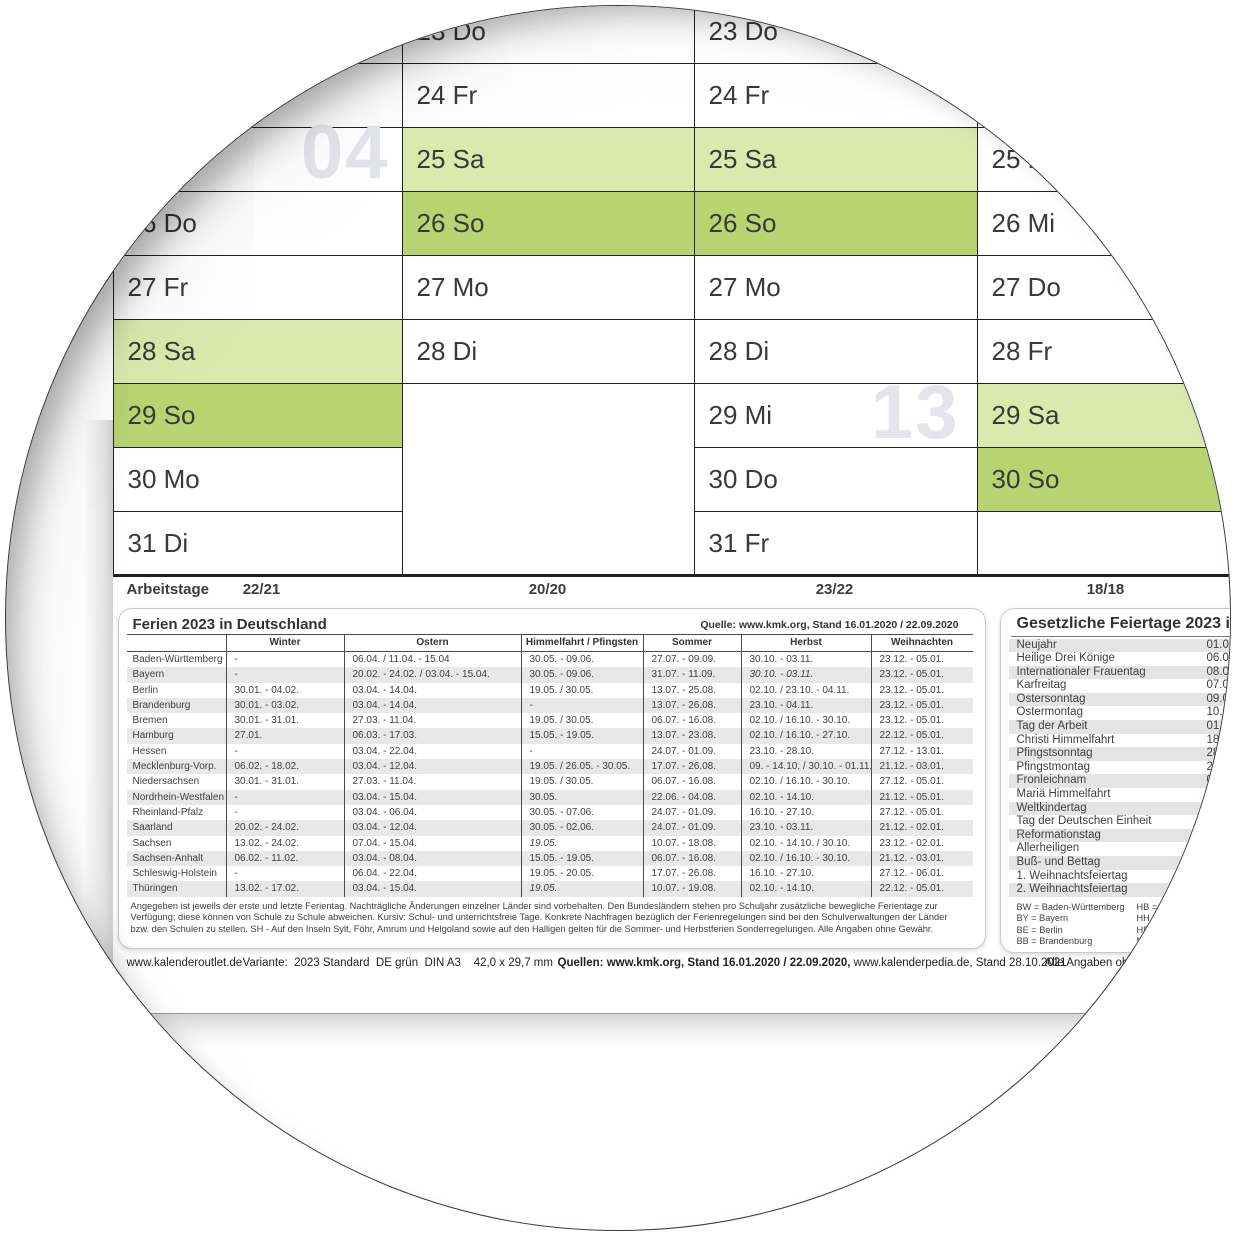  I want to click on ferien-cell: 03.04. - 12.04., so click(432, 828).